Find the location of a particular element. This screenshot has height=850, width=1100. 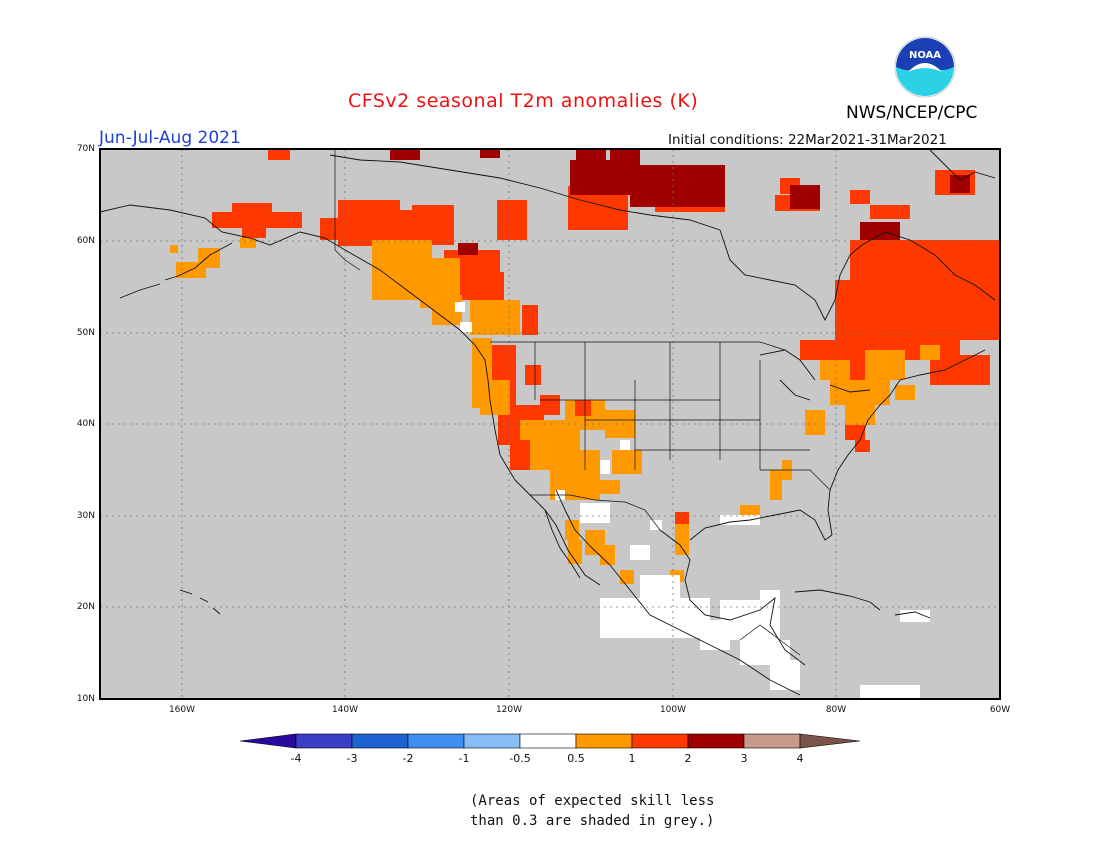

lat-label-20n: 20N is located at coordinates (85, 607).